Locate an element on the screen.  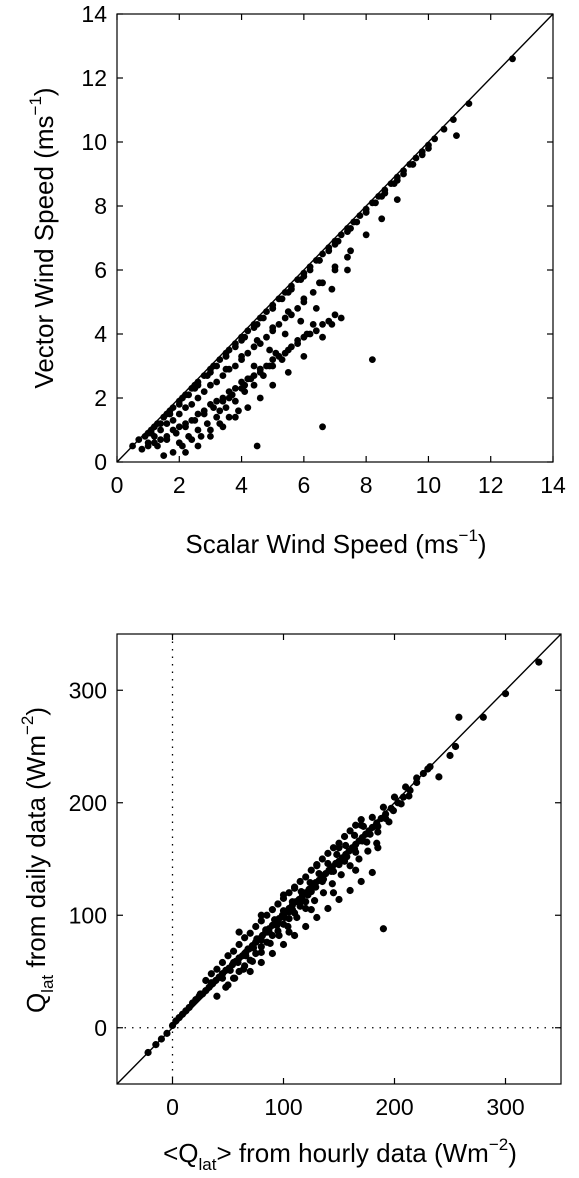
wind-x-tick-label: 8 is located at coordinates (366, 485).